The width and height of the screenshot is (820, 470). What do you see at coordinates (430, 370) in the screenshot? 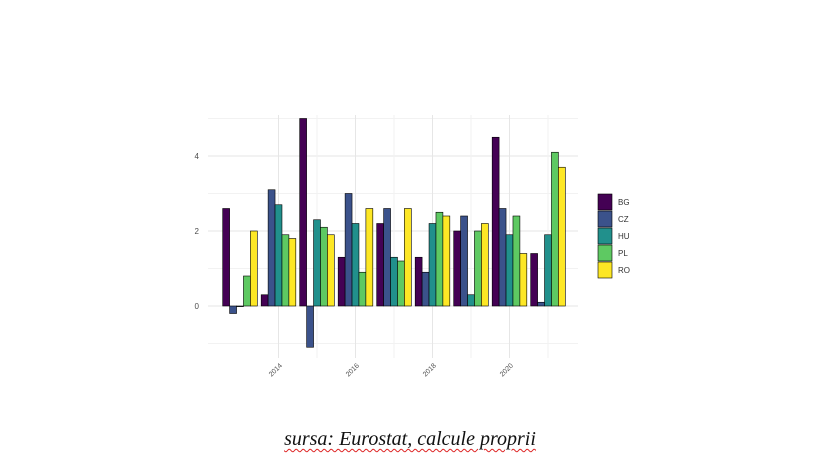
I see `x-tick-label: 2018` at bounding box center [430, 370].